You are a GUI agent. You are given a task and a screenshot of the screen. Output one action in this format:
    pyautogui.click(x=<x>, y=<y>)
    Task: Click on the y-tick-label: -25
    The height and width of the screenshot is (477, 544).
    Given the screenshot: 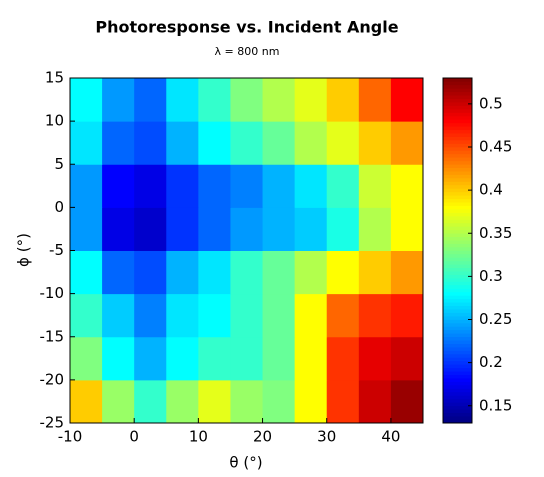 What is the action you would take?
    pyautogui.click(x=52, y=423)
    